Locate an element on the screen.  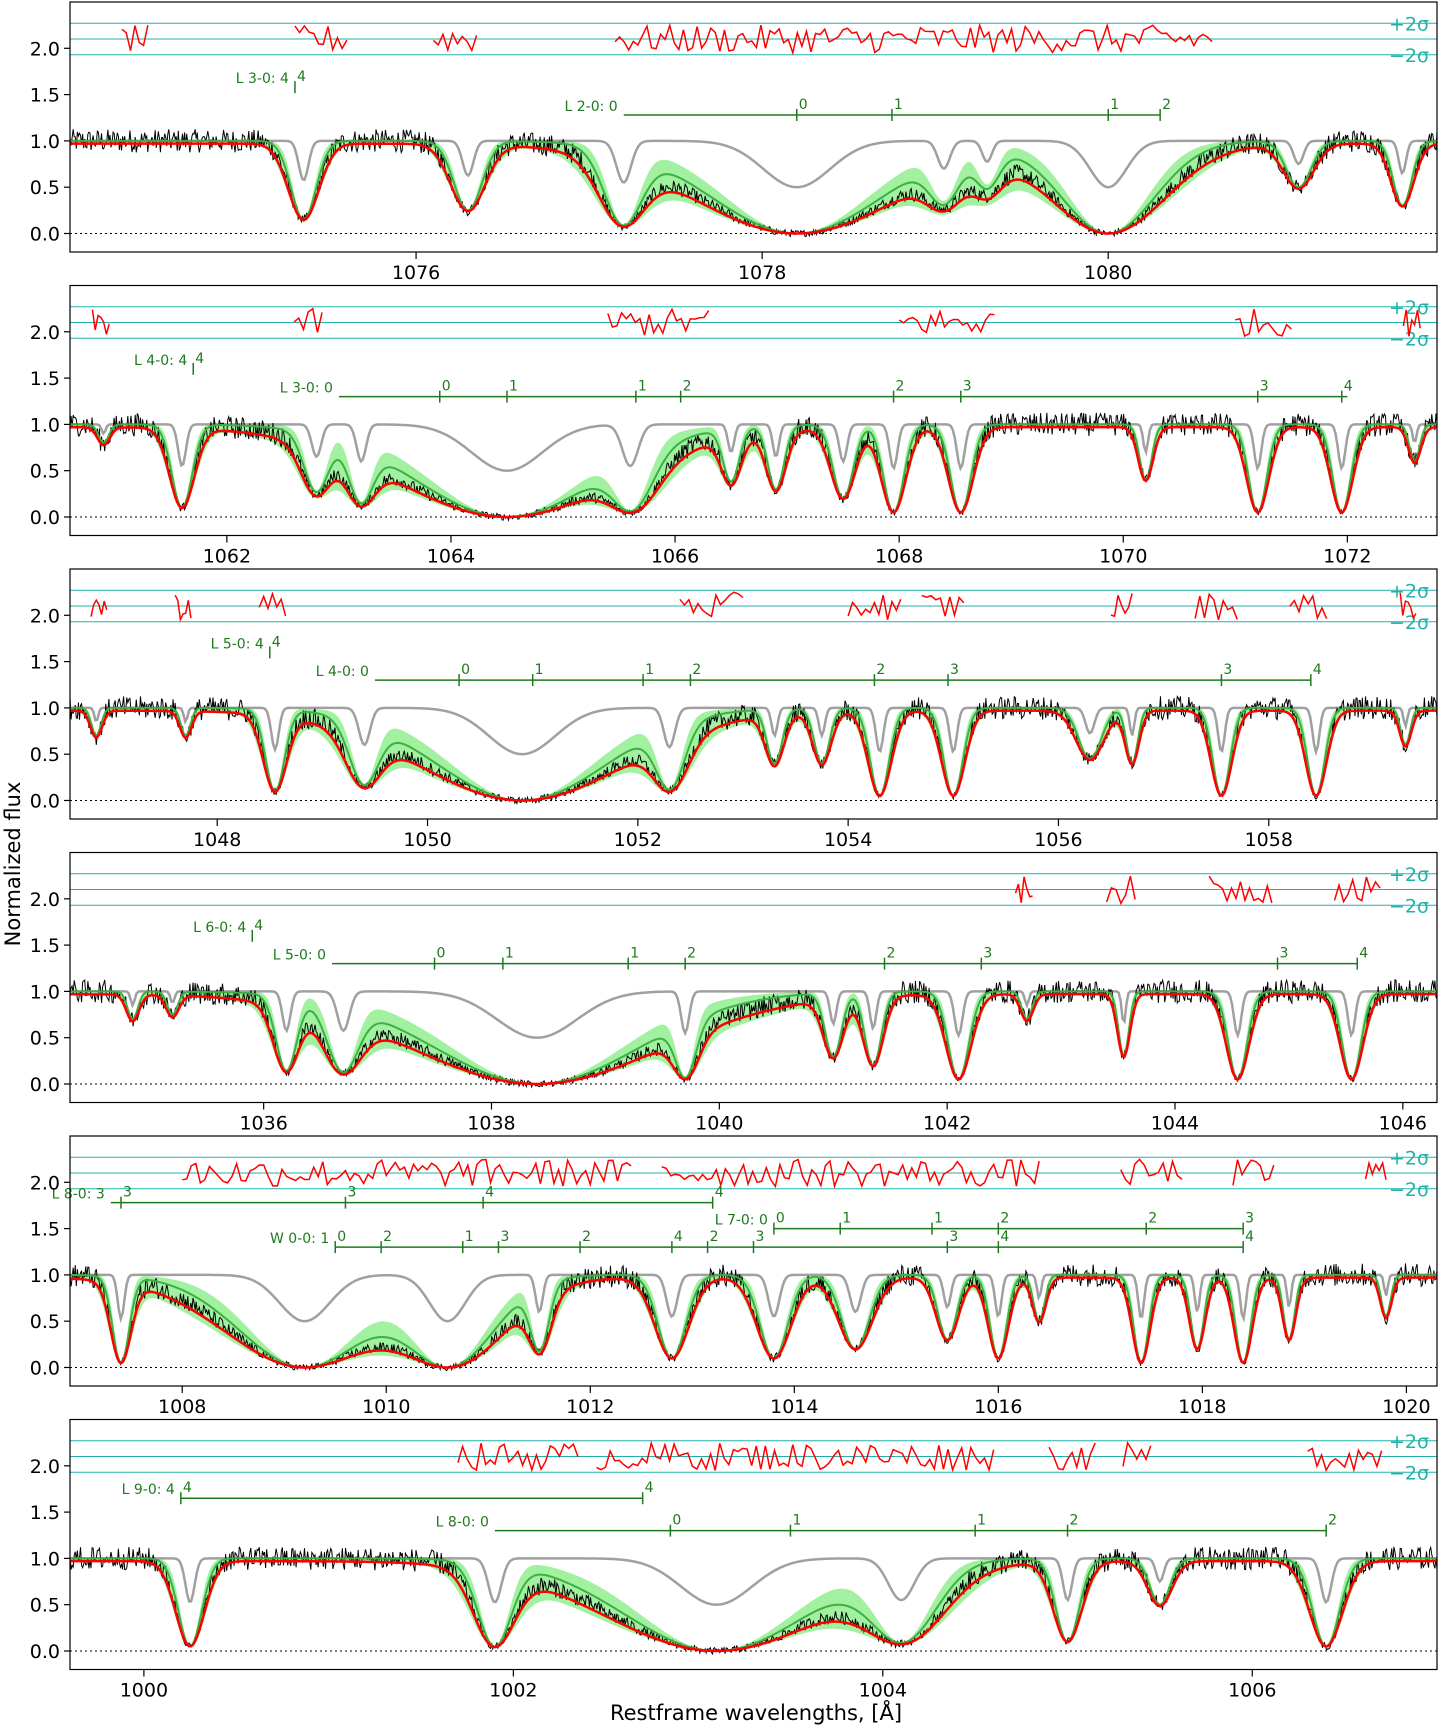
total-model is located at coordinates (753, 755).